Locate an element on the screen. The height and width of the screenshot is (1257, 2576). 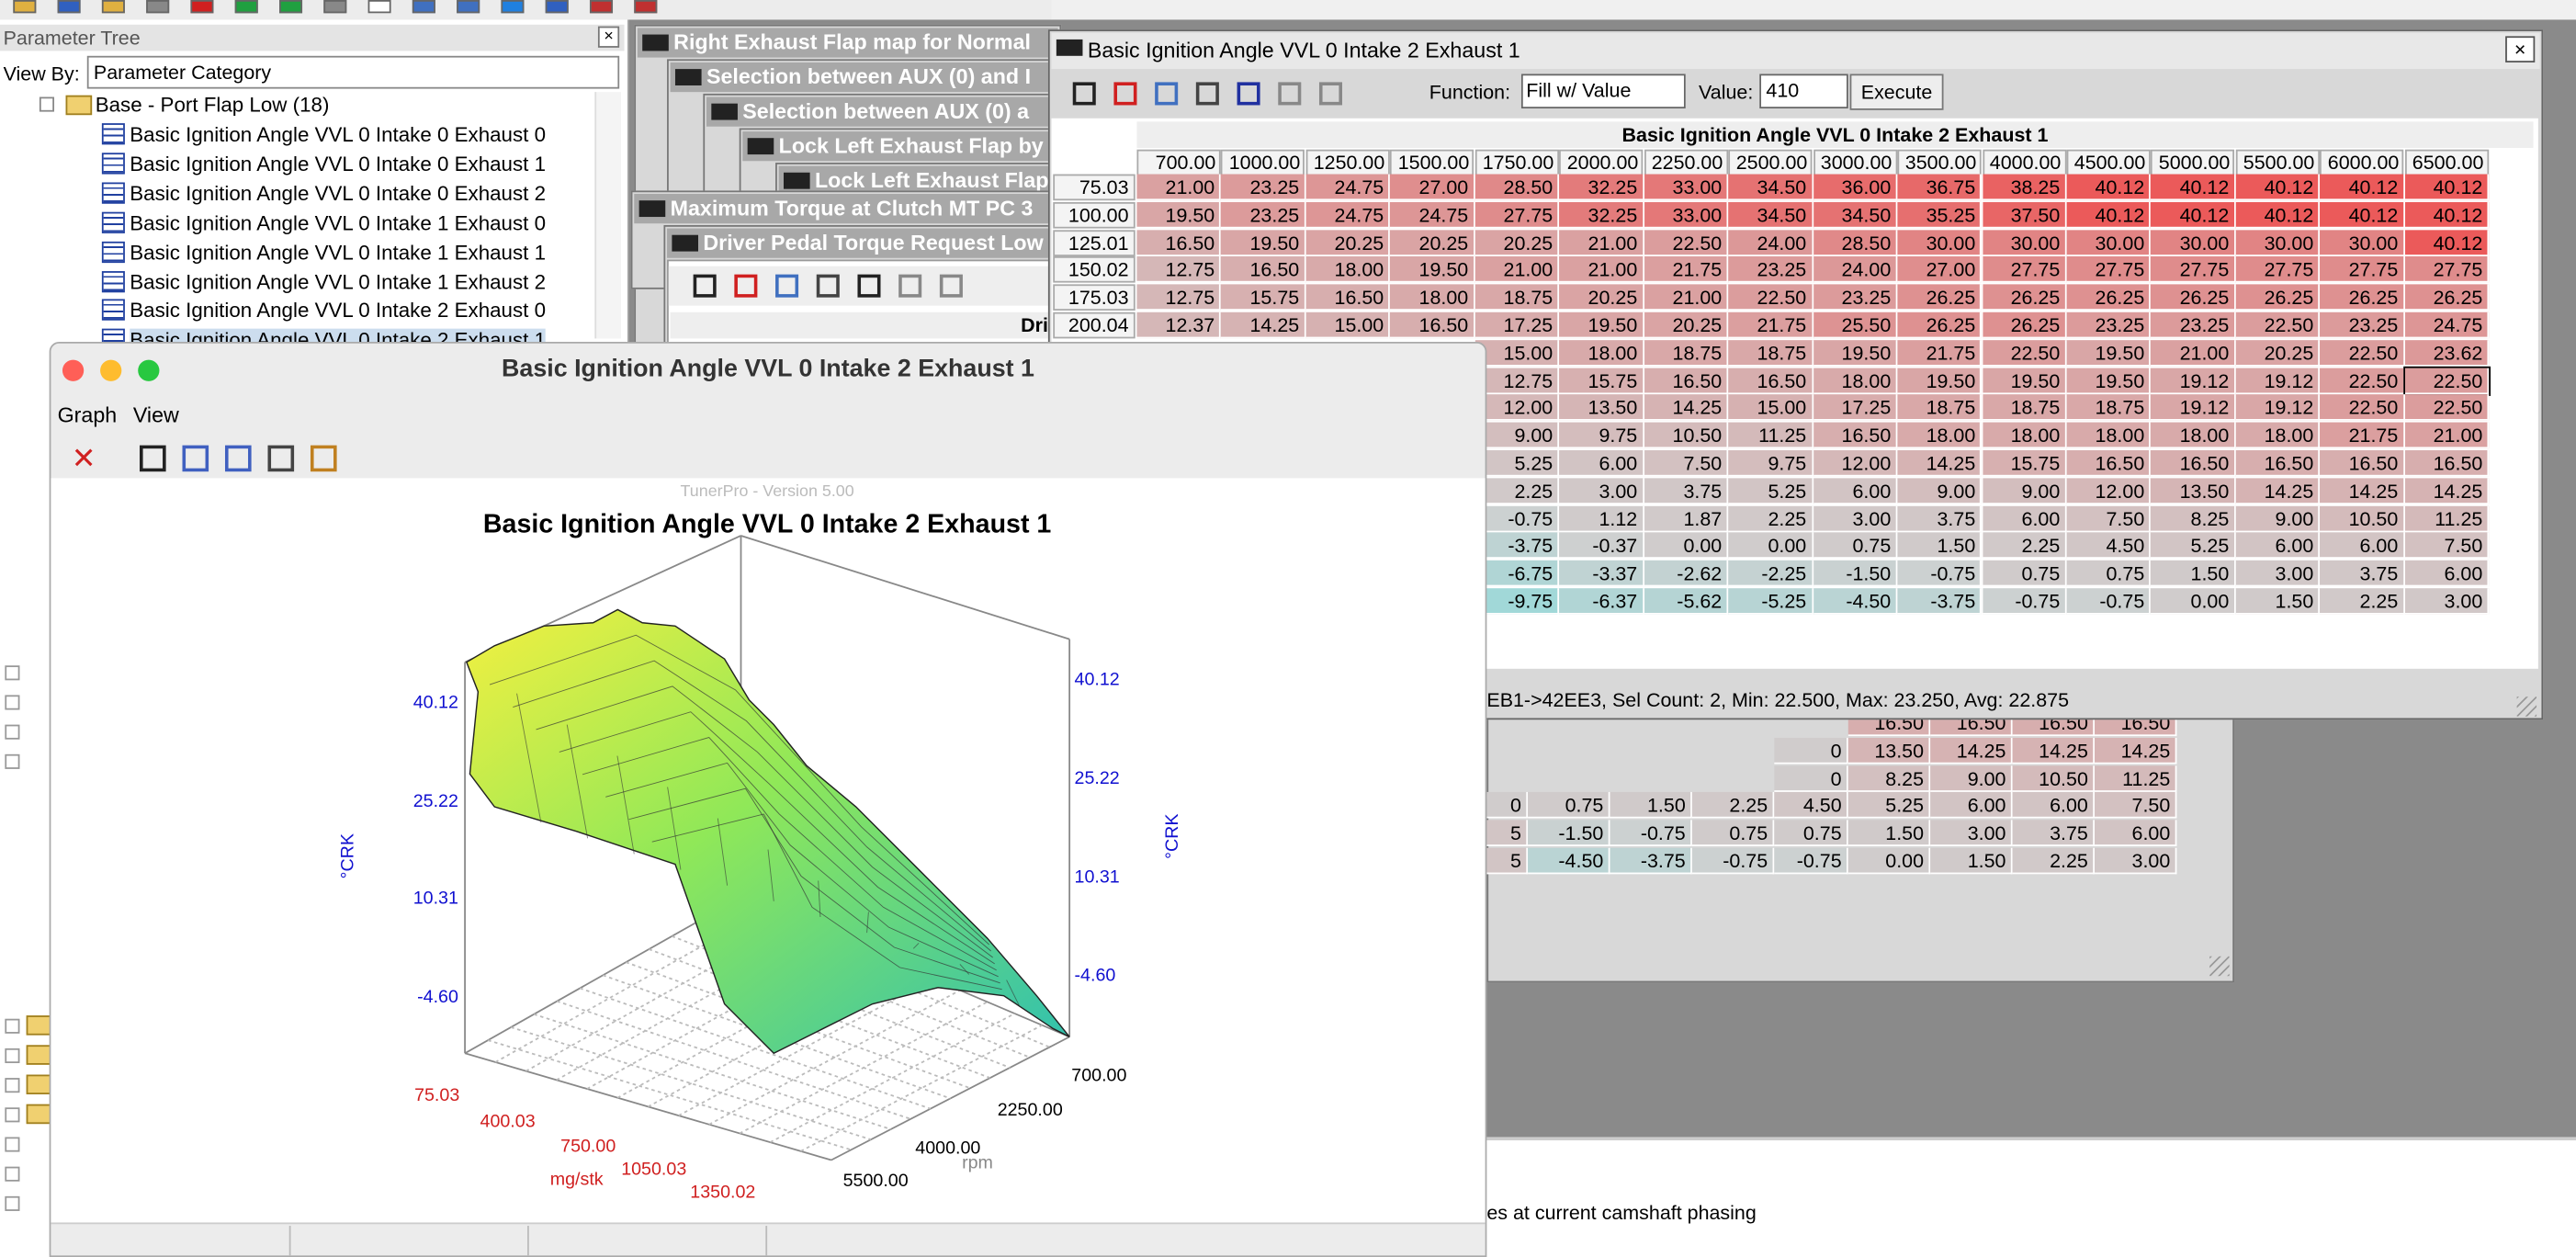
table-cell: -5.25 is located at coordinates (1770, 601).